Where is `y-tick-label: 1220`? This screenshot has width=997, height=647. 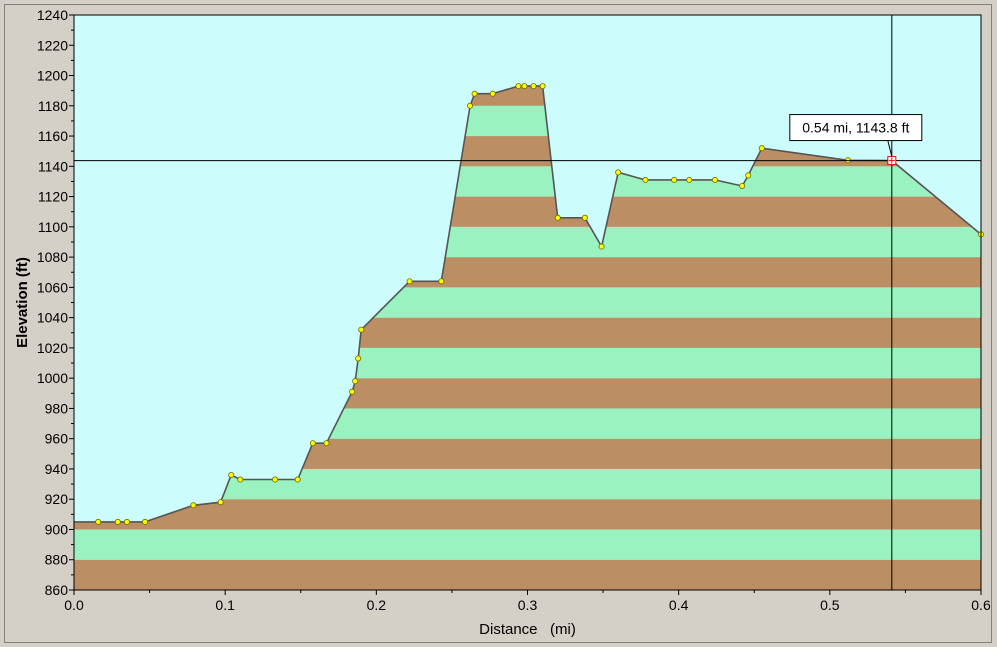 y-tick-label: 1220 is located at coordinates (52, 45).